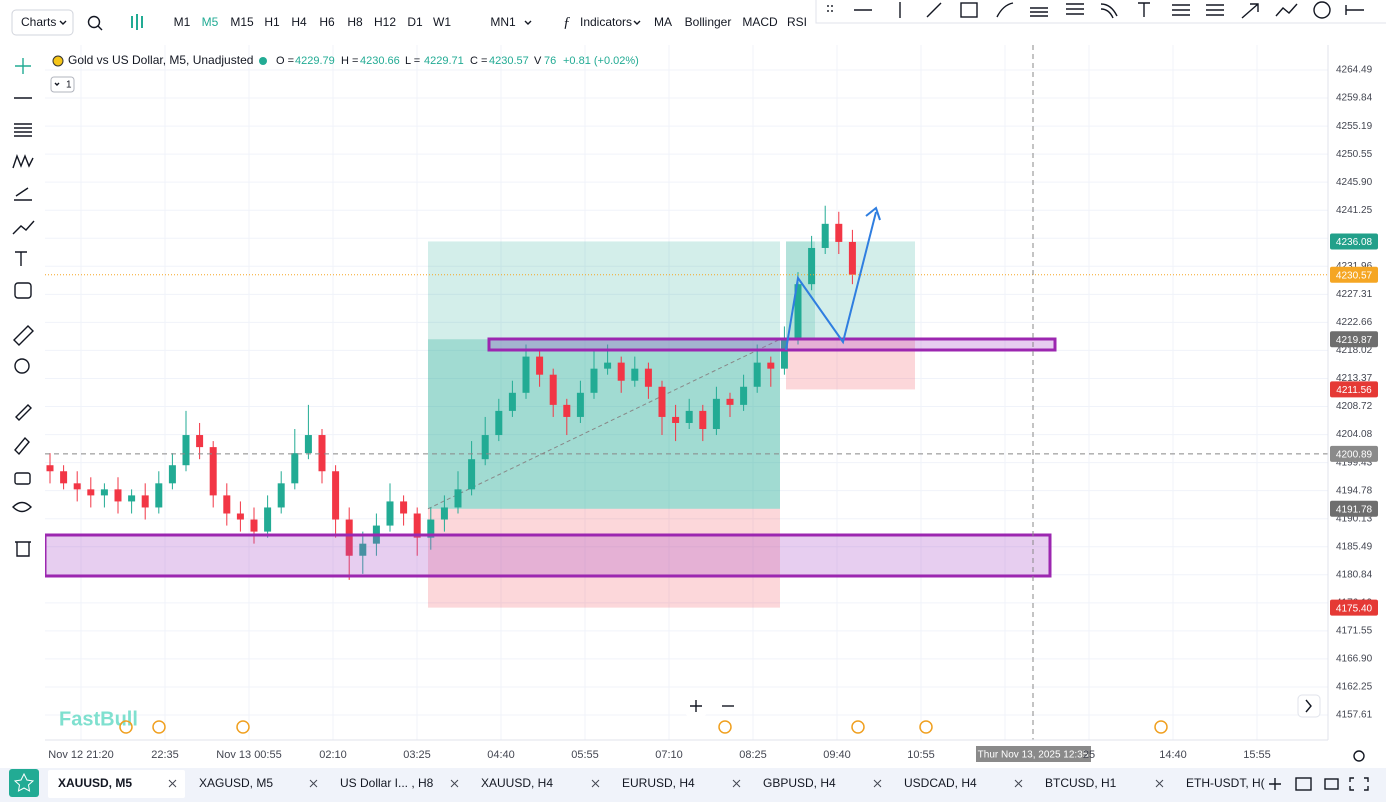 The height and width of the screenshot is (802, 1386). What do you see at coordinates (1359, 784) in the screenshot?
I see `fullscreen` at bounding box center [1359, 784].